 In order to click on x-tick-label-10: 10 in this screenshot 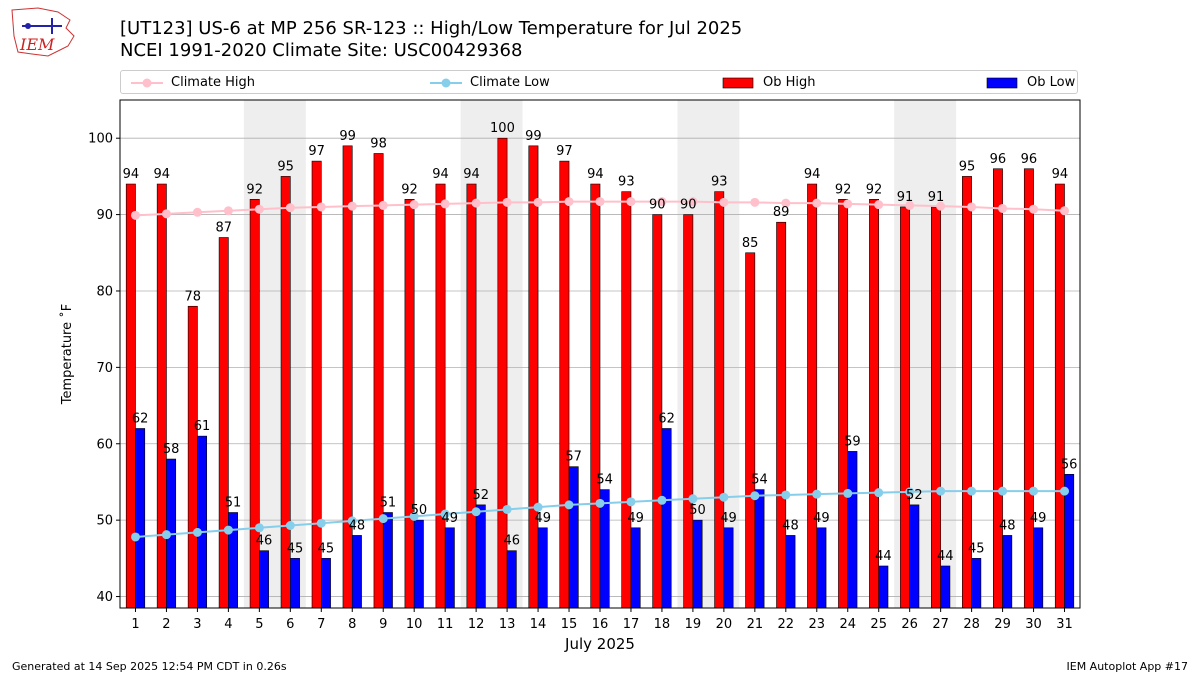, I will do `click(414, 624)`.